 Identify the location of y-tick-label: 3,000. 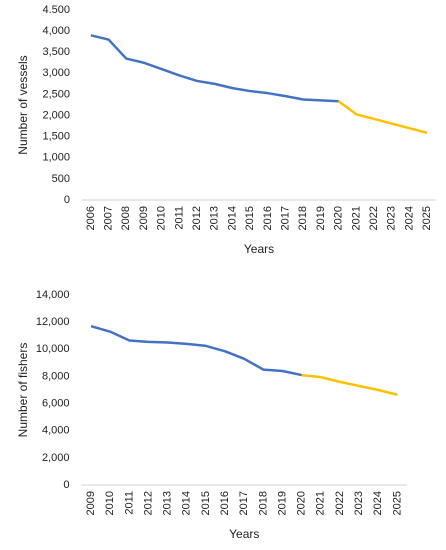
(56, 73).